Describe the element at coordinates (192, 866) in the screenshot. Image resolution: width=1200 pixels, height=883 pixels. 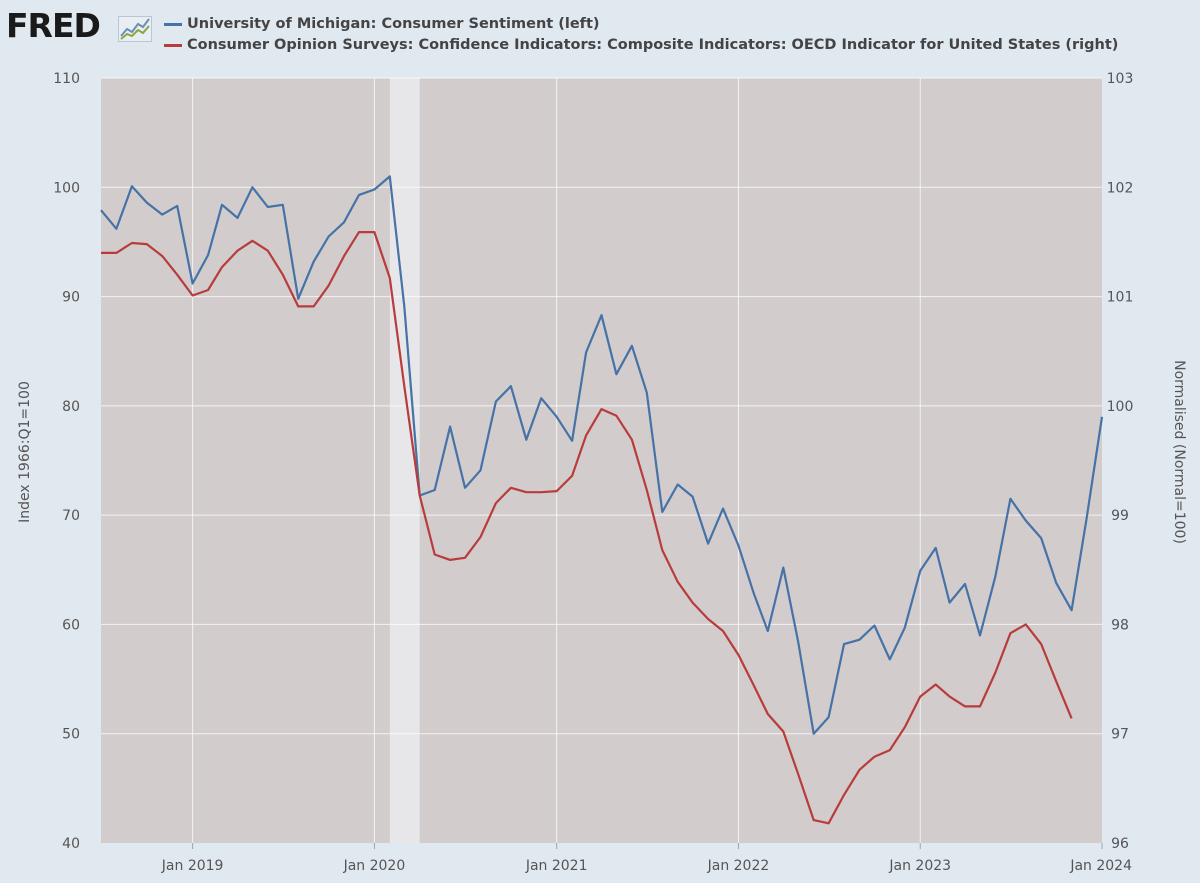
I see `x-tick-label: Jan 2019` at that location.